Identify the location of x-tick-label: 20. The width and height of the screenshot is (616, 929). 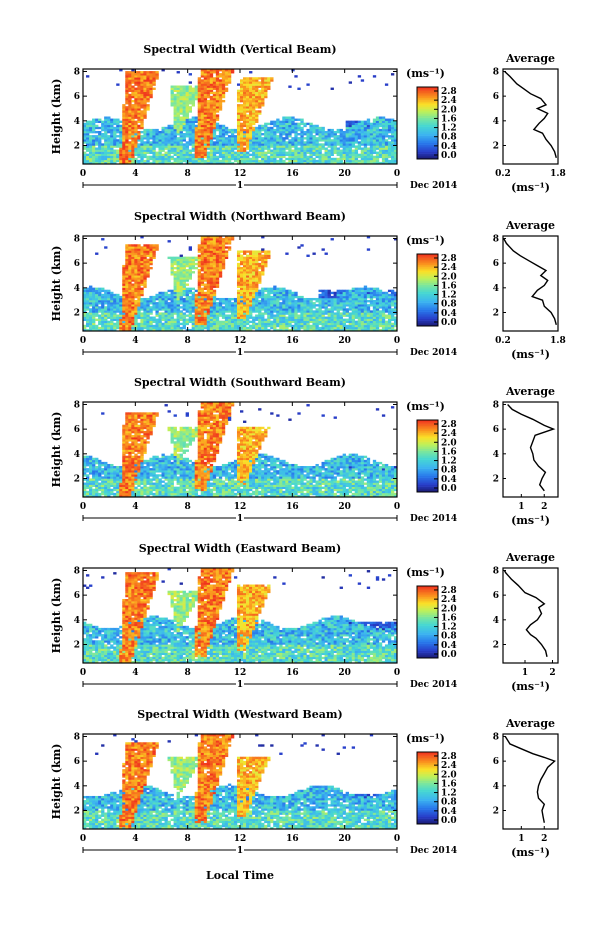
(344, 174).